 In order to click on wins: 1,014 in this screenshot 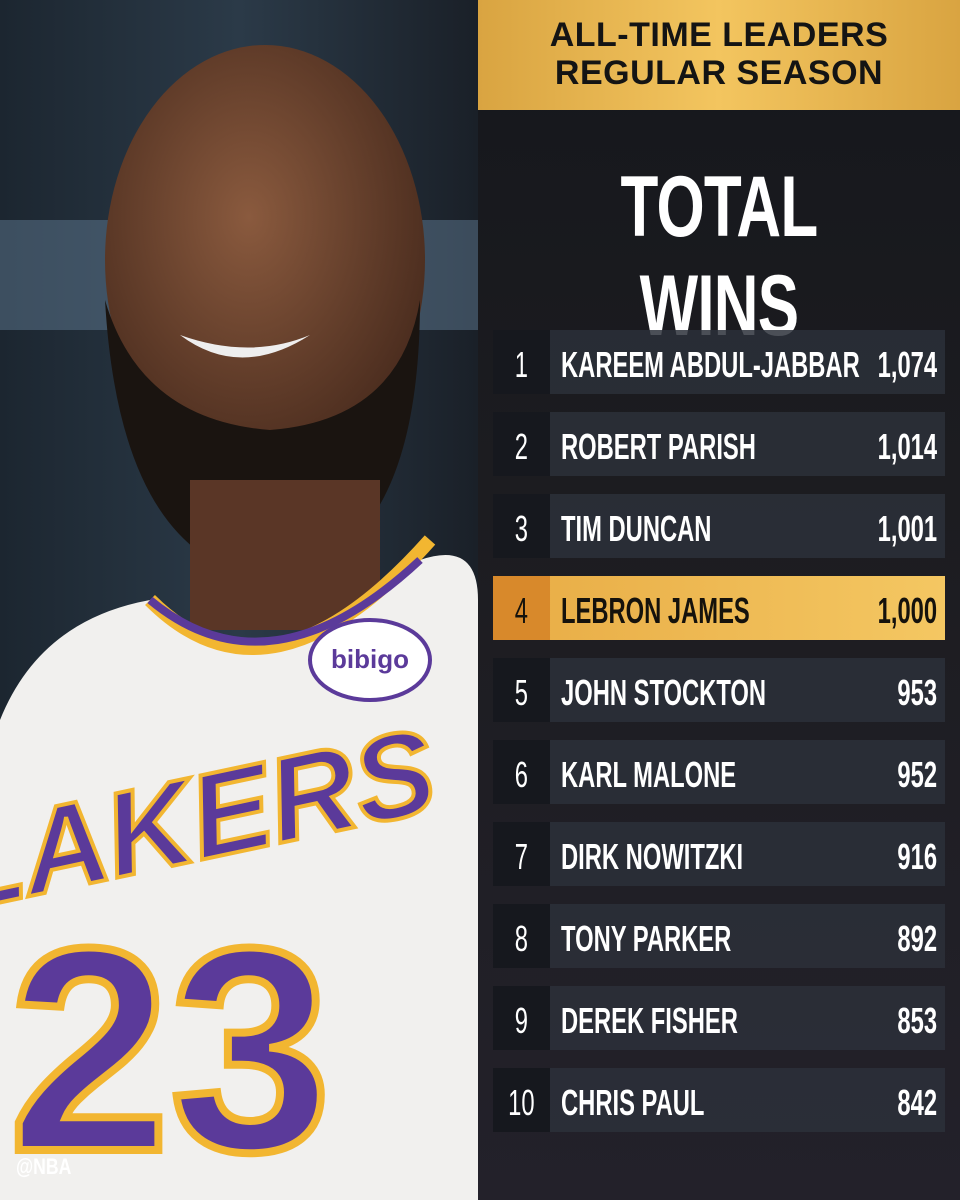, I will do `click(907, 446)`.